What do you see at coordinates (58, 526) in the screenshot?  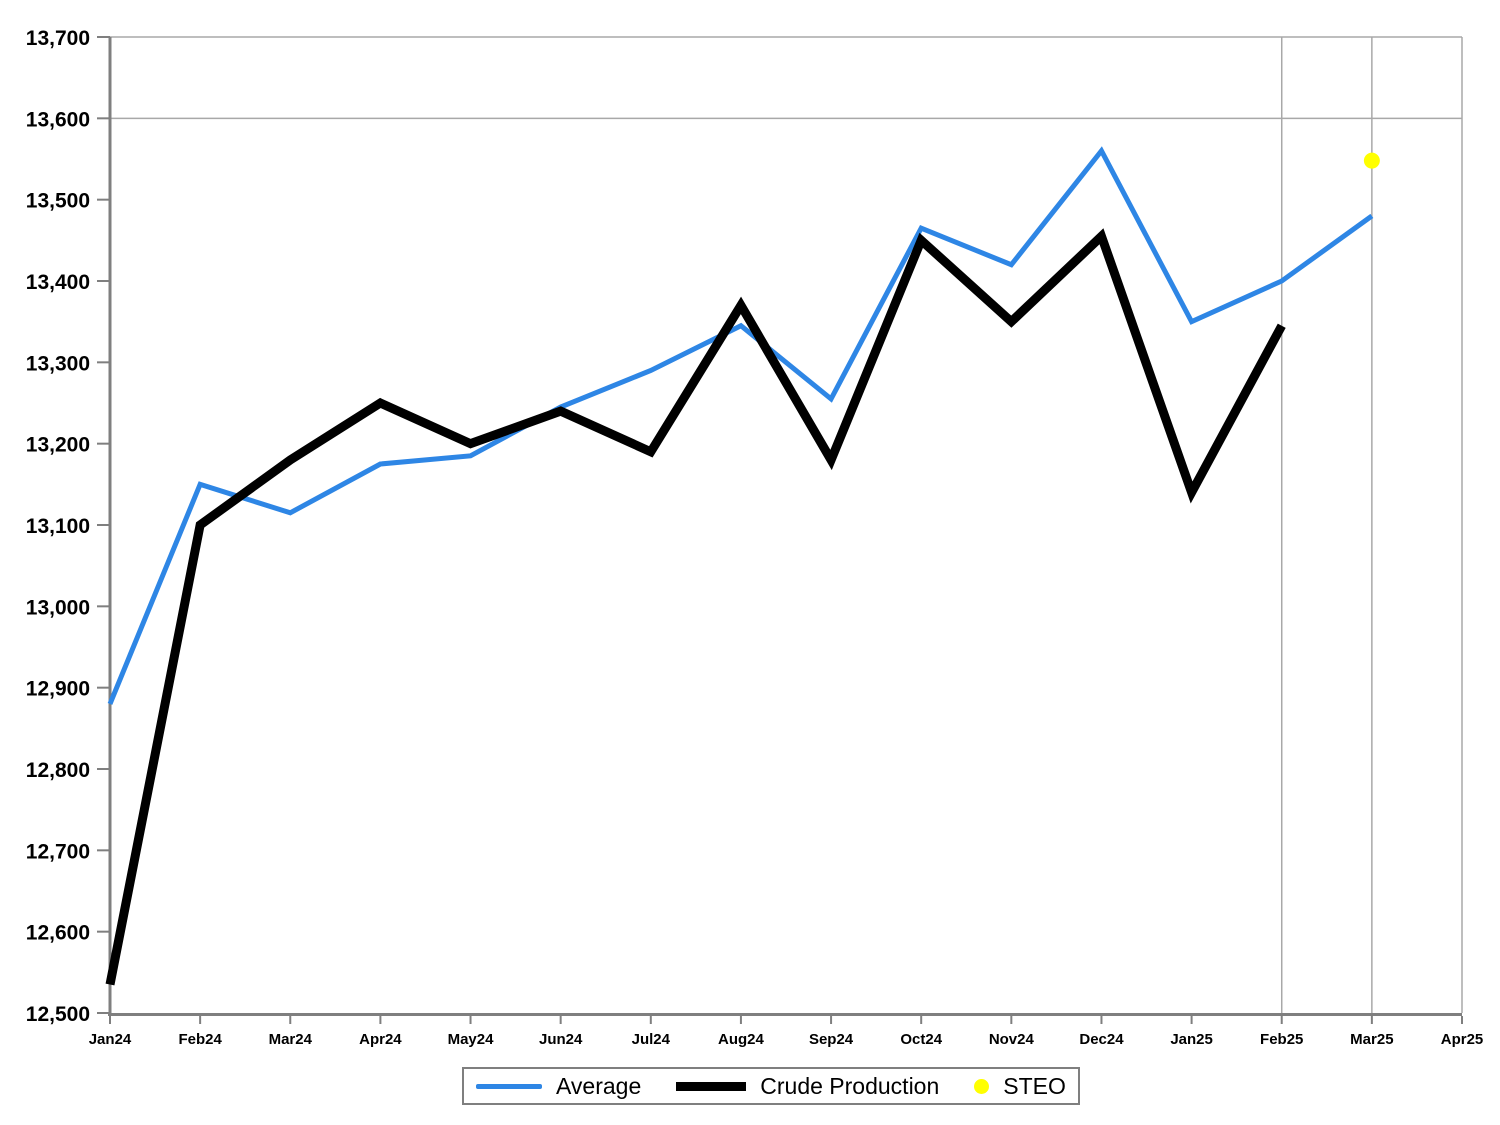 I see `y-axis-tick-label: 13,100` at bounding box center [58, 526].